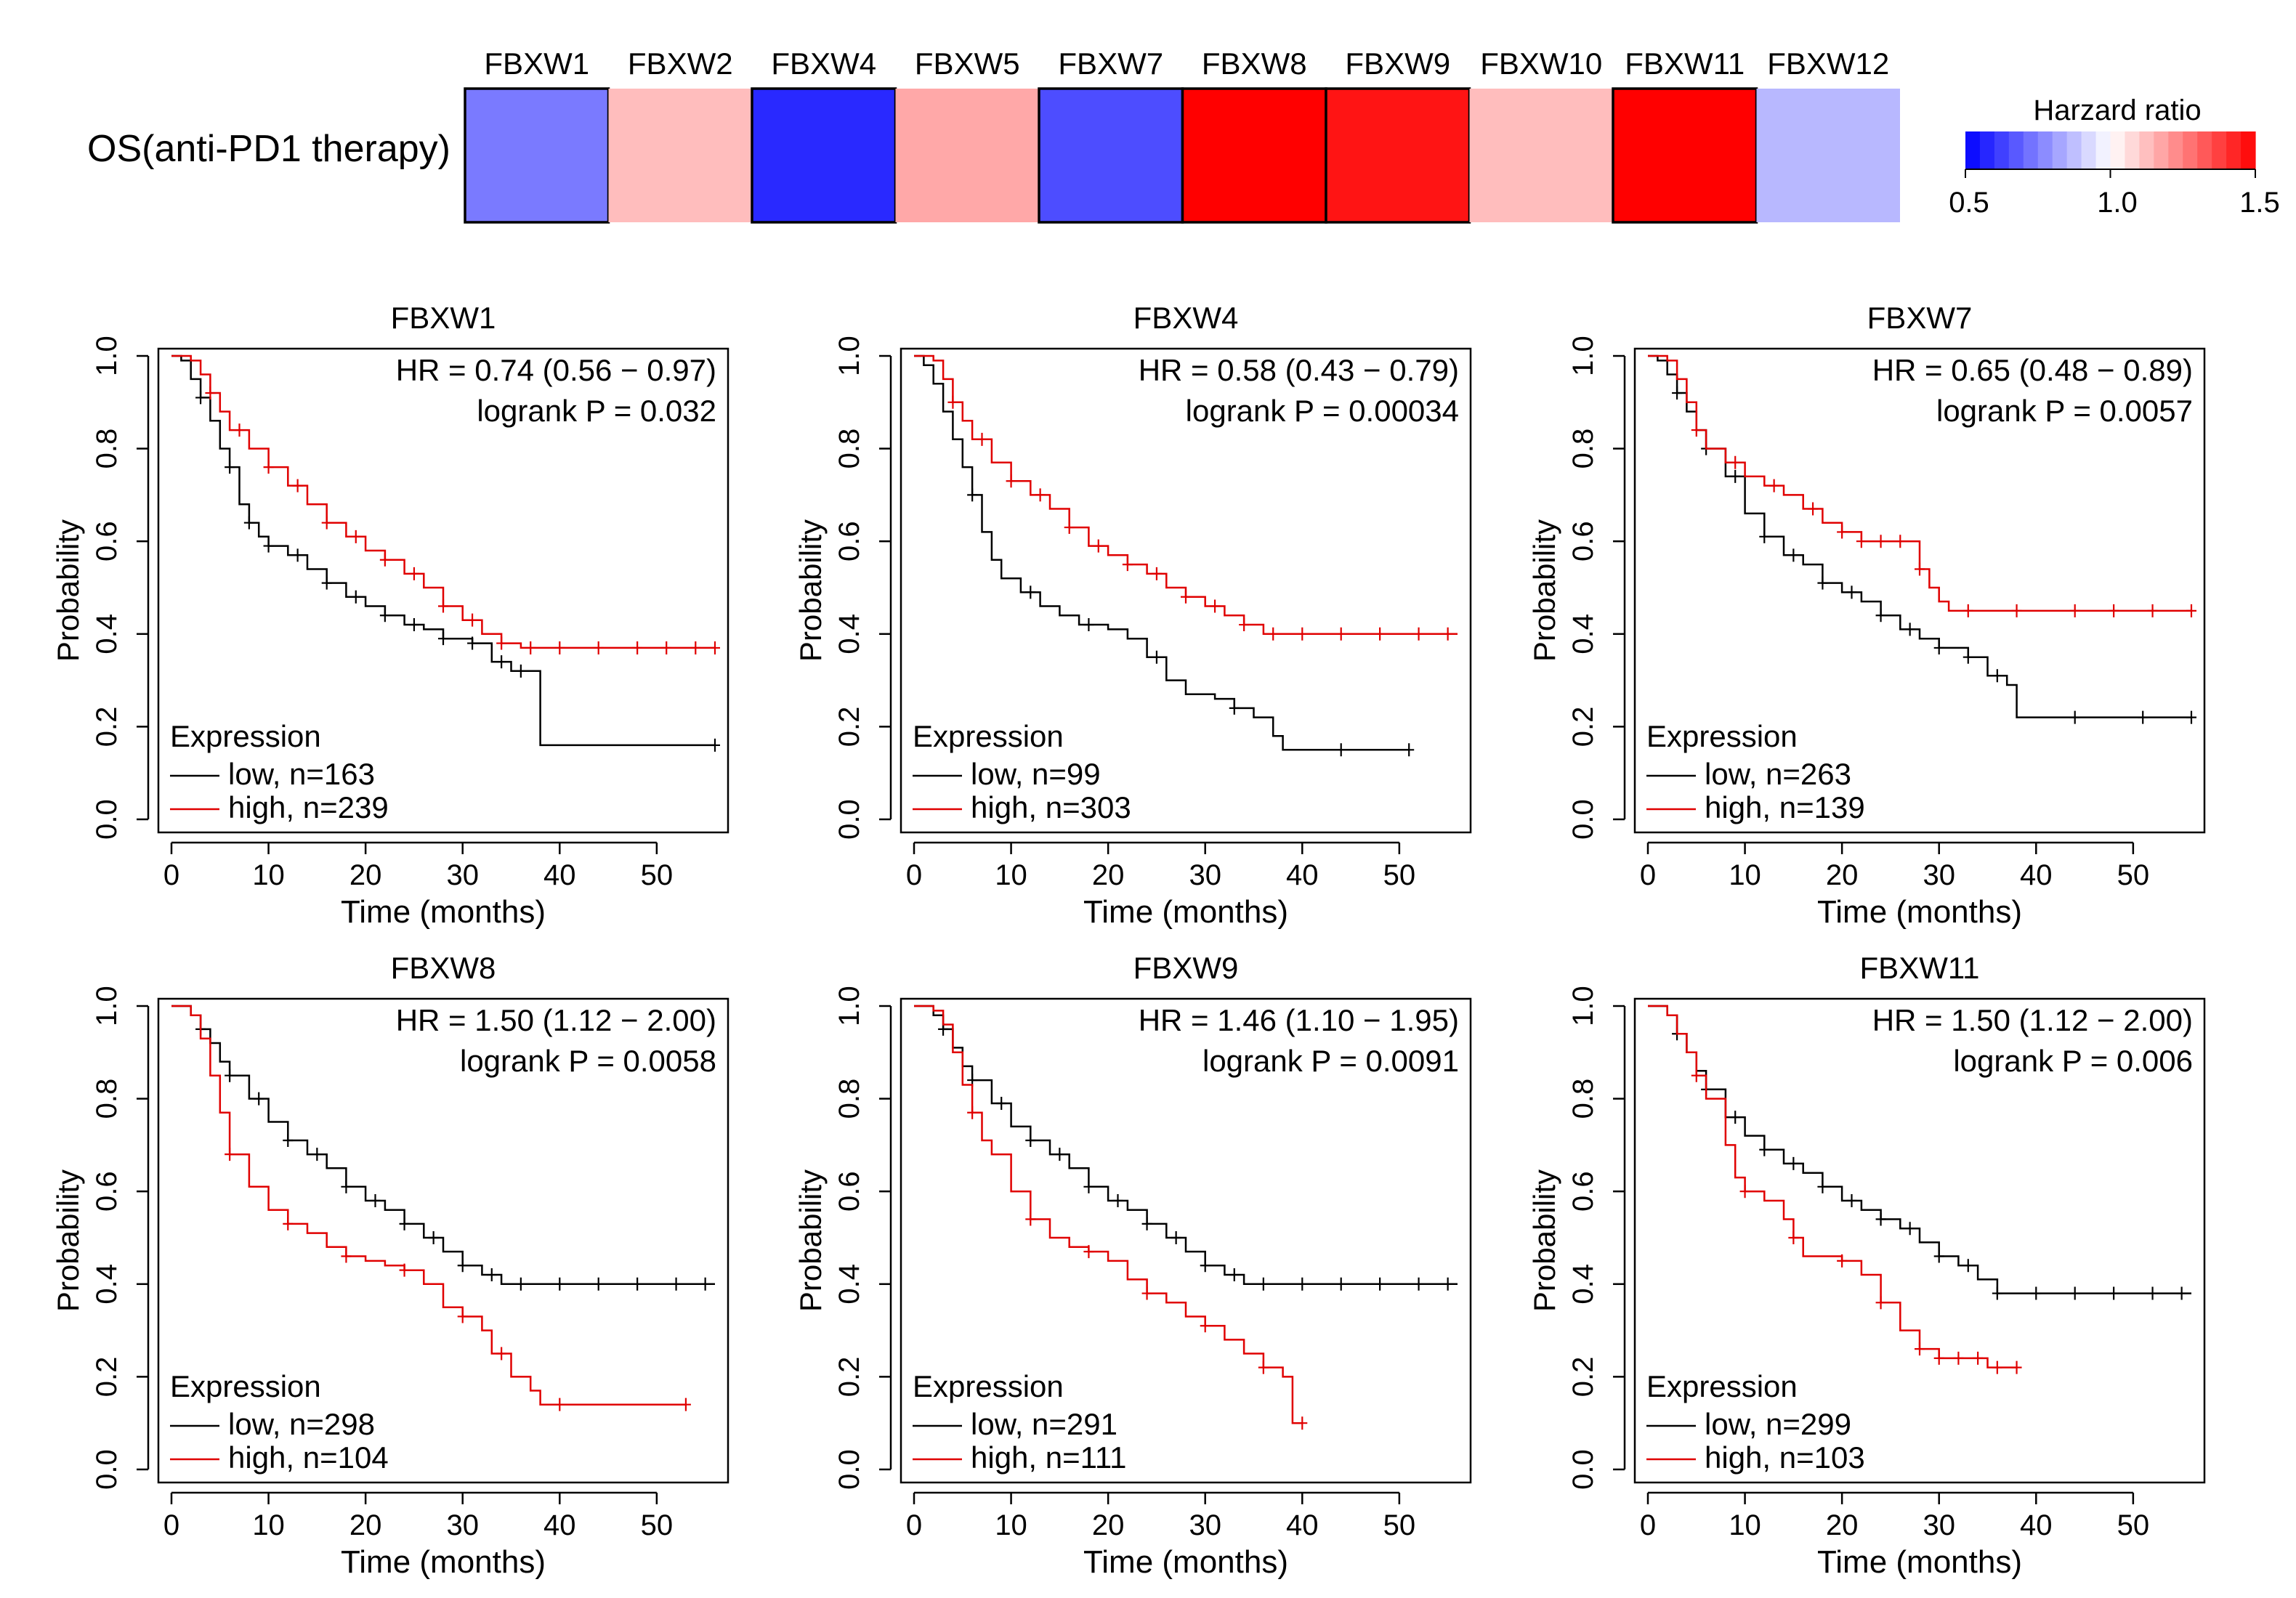 This screenshot has width=2296, height=1598. Describe the element at coordinates (1186, 1145) in the screenshot. I see `survival-curve-low` at that location.